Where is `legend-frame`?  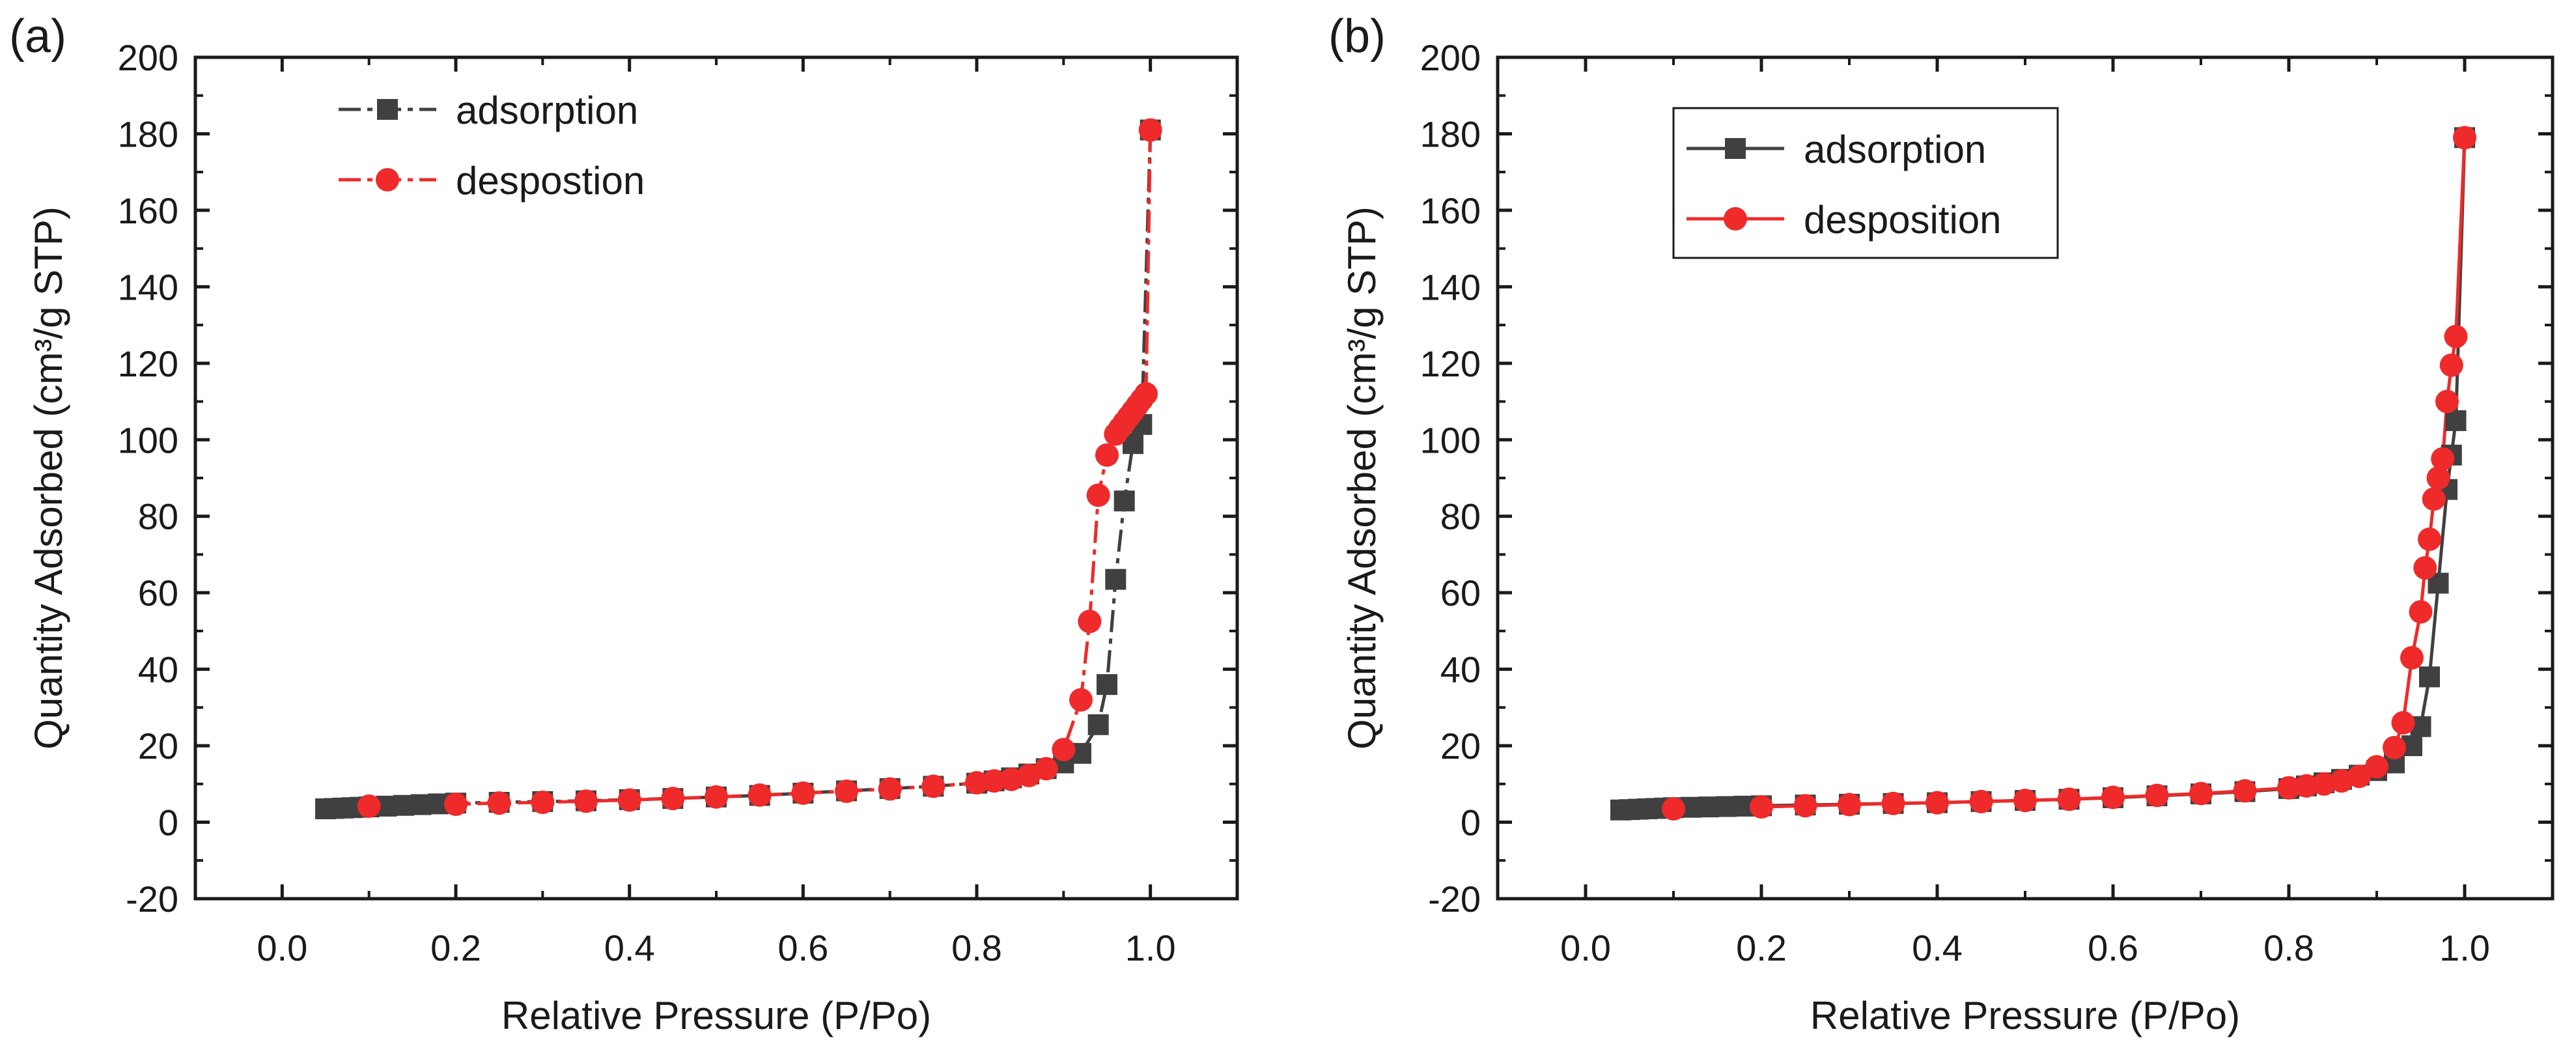 legend-frame is located at coordinates (1866, 183).